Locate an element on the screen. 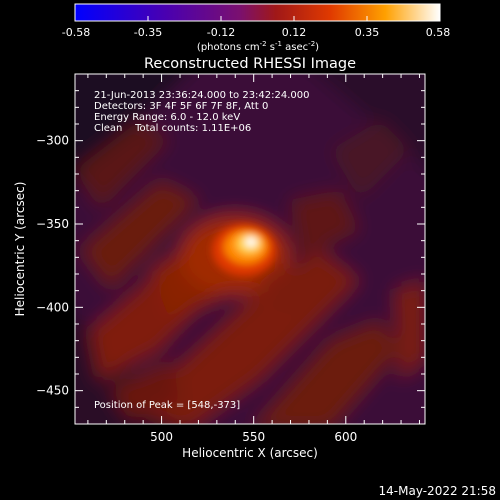 The width and height of the screenshot is (500, 500). x-tick-label: 600 is located at coordinates (345, 437).